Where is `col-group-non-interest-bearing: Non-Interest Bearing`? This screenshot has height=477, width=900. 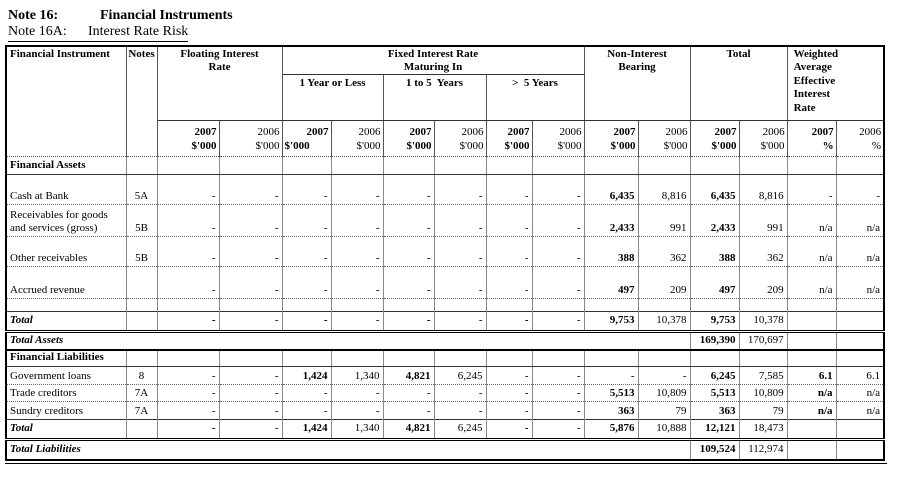 col-group-non-interest-bearing: Non-Interest Bearing is located at coordinates (637, 83).